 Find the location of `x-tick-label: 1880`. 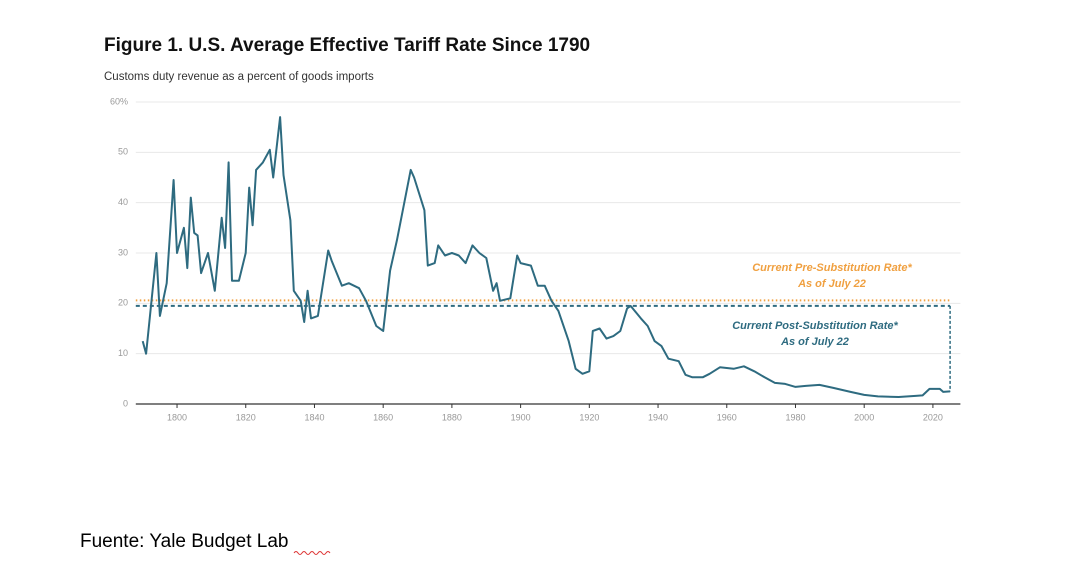

x-tick-label: 1880 is located at coordinates (452, 417).